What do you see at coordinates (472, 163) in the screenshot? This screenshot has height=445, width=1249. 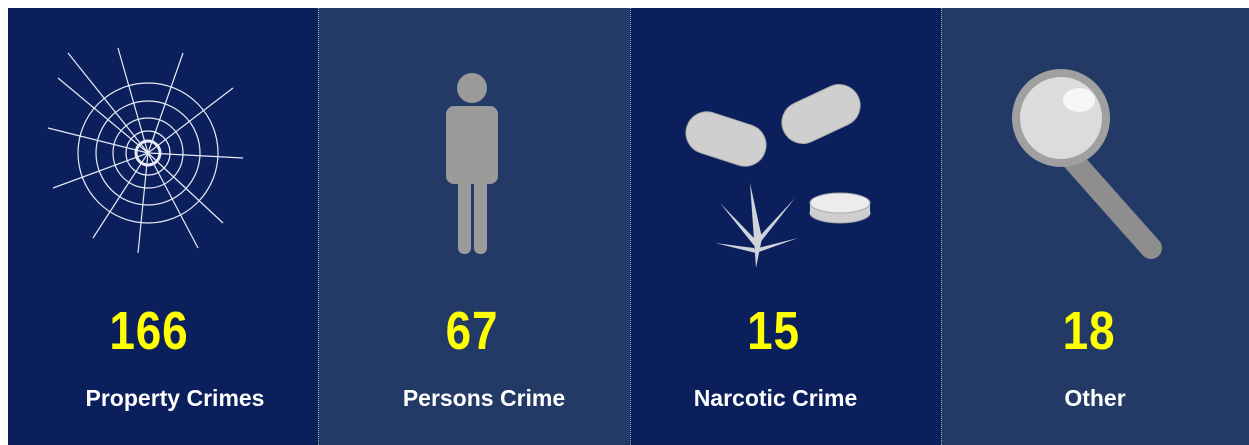 I see `person-icon` at bounding box center [472, 163].